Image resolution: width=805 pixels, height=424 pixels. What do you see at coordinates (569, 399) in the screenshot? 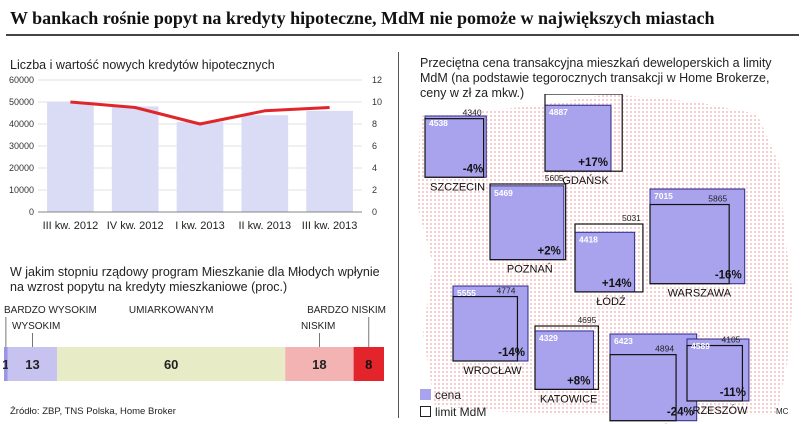
I see `city-name-label: KATOWICE` at bounding box center [569, 399].